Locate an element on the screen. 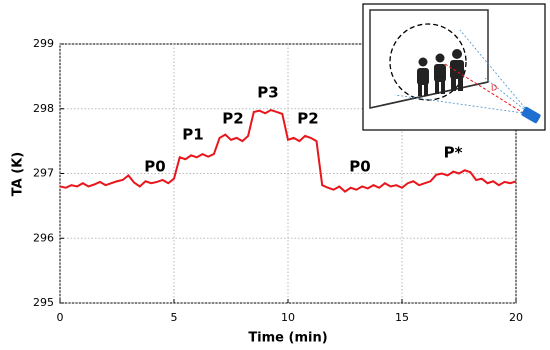 The width and height of the screenshot is (550, 350). x-tick-label: 0 is located at coordinates (60, 317).